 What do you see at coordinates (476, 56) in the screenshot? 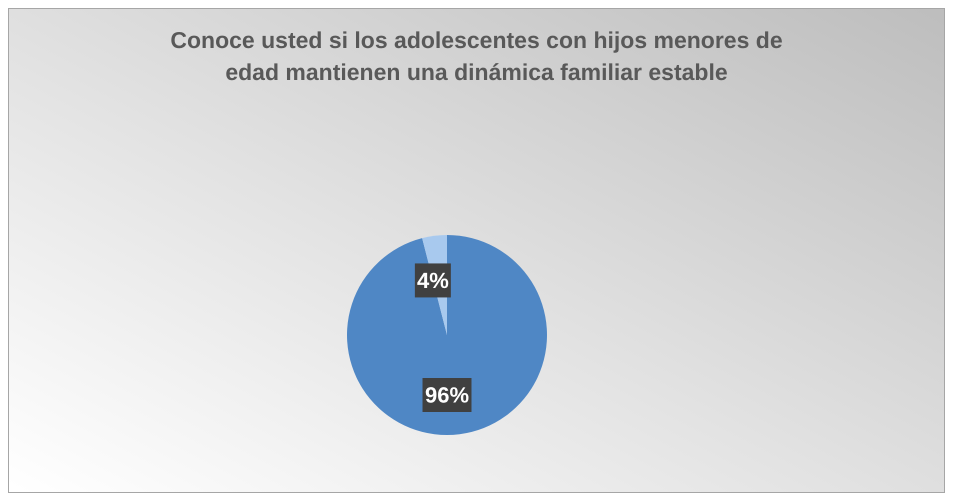
I see `chart-title: Conoce usted si los adolescentes con hijos menores de edad mantienen una dinámica familiar estable` at bounding box center [476, 56].